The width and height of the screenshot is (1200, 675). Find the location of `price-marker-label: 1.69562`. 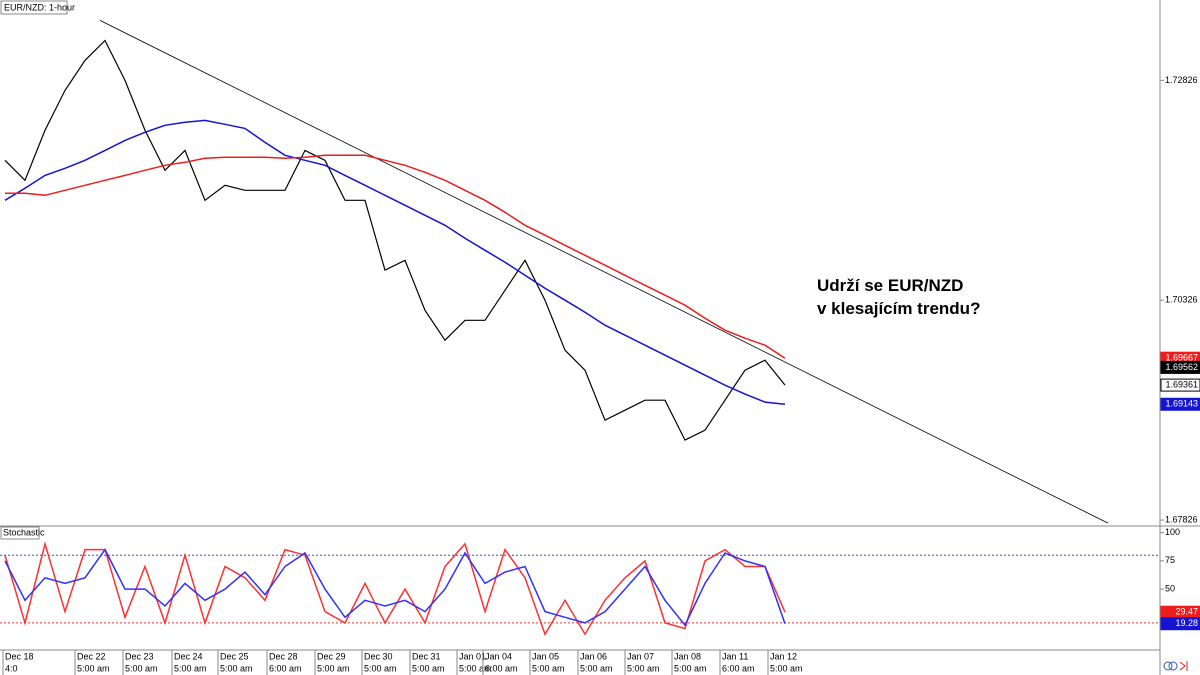

price-marker-label: 1.69562 is located at coordinates (1181, 367).